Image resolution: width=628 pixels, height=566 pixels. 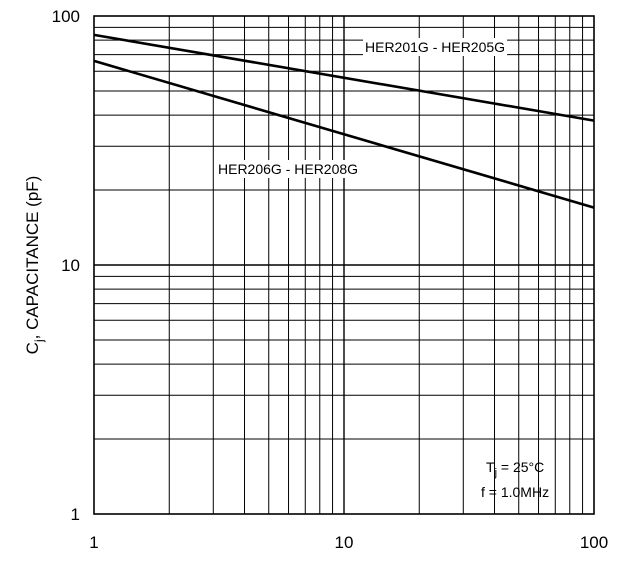 What do you see at coordinates (594, 542) in the screenshot?
I see `x-tick-label: 100` at bounding box center [594, 542].